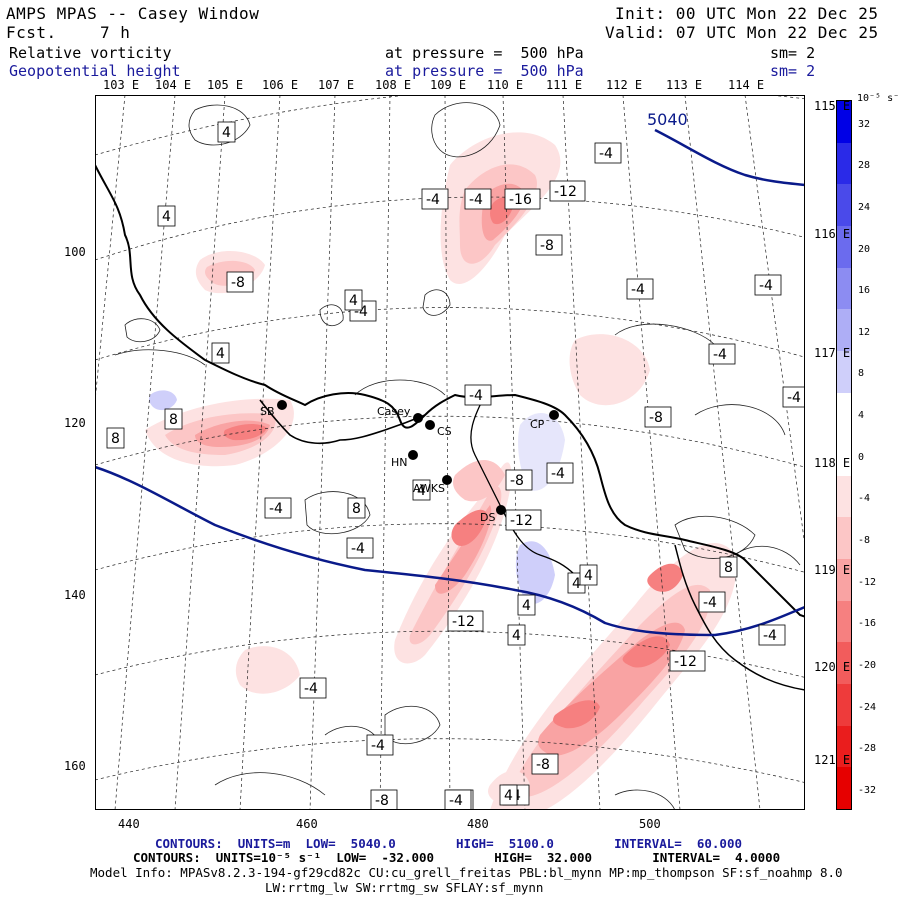  What do you see at coordinates (867, 749) in the screenshot?
I see `colorbar-label: -28` at bounding box center [867, 749].